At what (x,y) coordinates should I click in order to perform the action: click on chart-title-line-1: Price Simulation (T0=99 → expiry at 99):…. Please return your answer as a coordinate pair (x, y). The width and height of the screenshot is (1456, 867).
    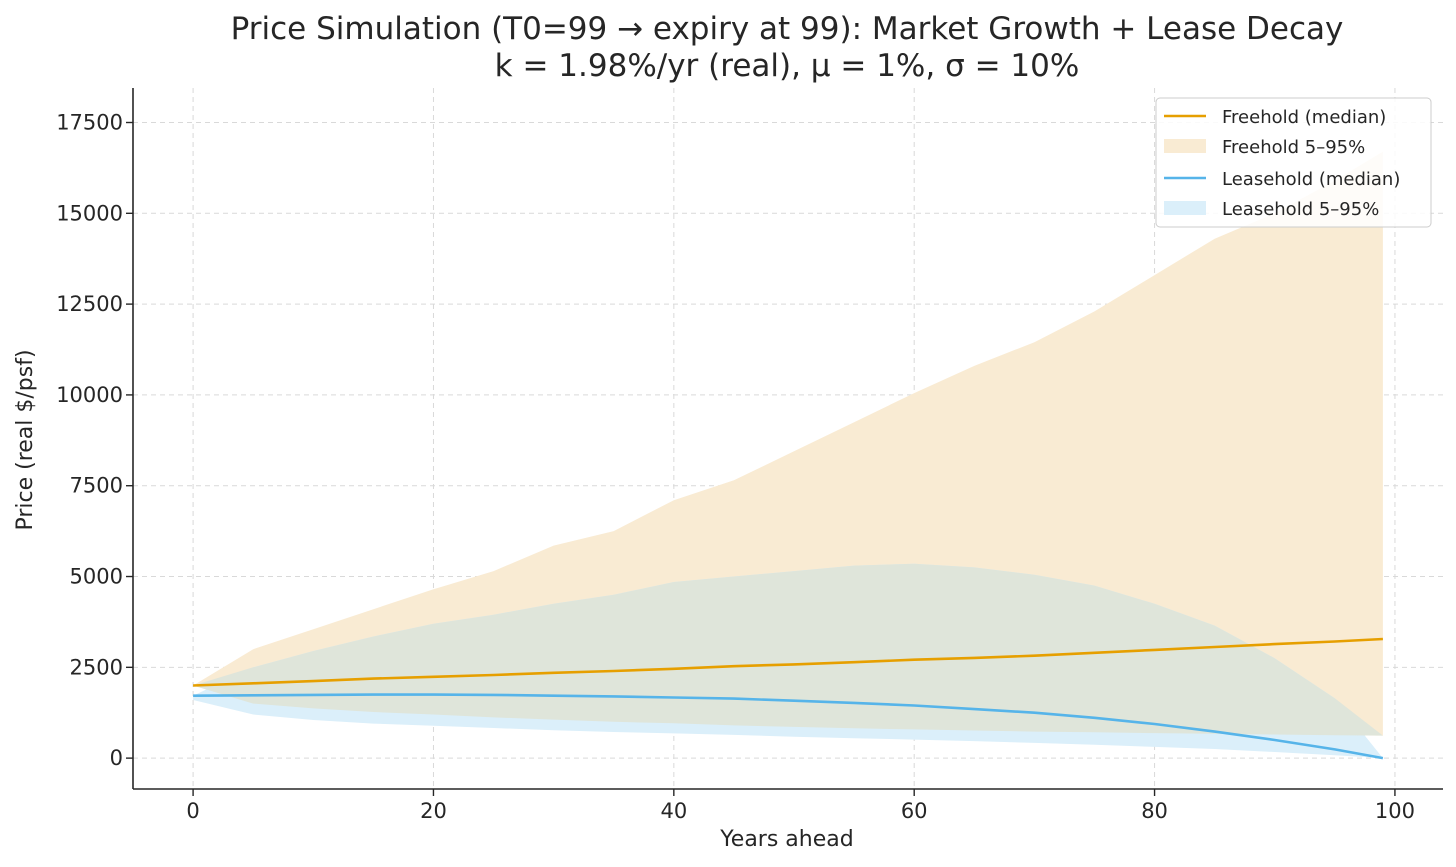
    Looking at the image, I should click on (787, 29).